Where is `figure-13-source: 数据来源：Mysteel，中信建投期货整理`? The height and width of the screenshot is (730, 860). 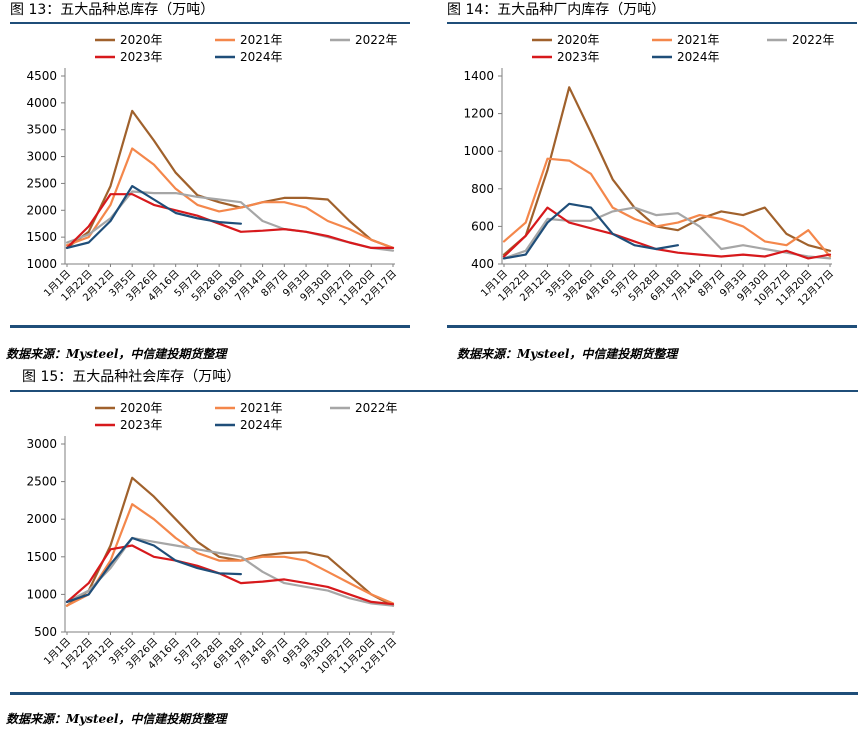
figure-13-source: 数据来源：Mysteel，中信建投期货整理 is located at coordinates (116, 354).